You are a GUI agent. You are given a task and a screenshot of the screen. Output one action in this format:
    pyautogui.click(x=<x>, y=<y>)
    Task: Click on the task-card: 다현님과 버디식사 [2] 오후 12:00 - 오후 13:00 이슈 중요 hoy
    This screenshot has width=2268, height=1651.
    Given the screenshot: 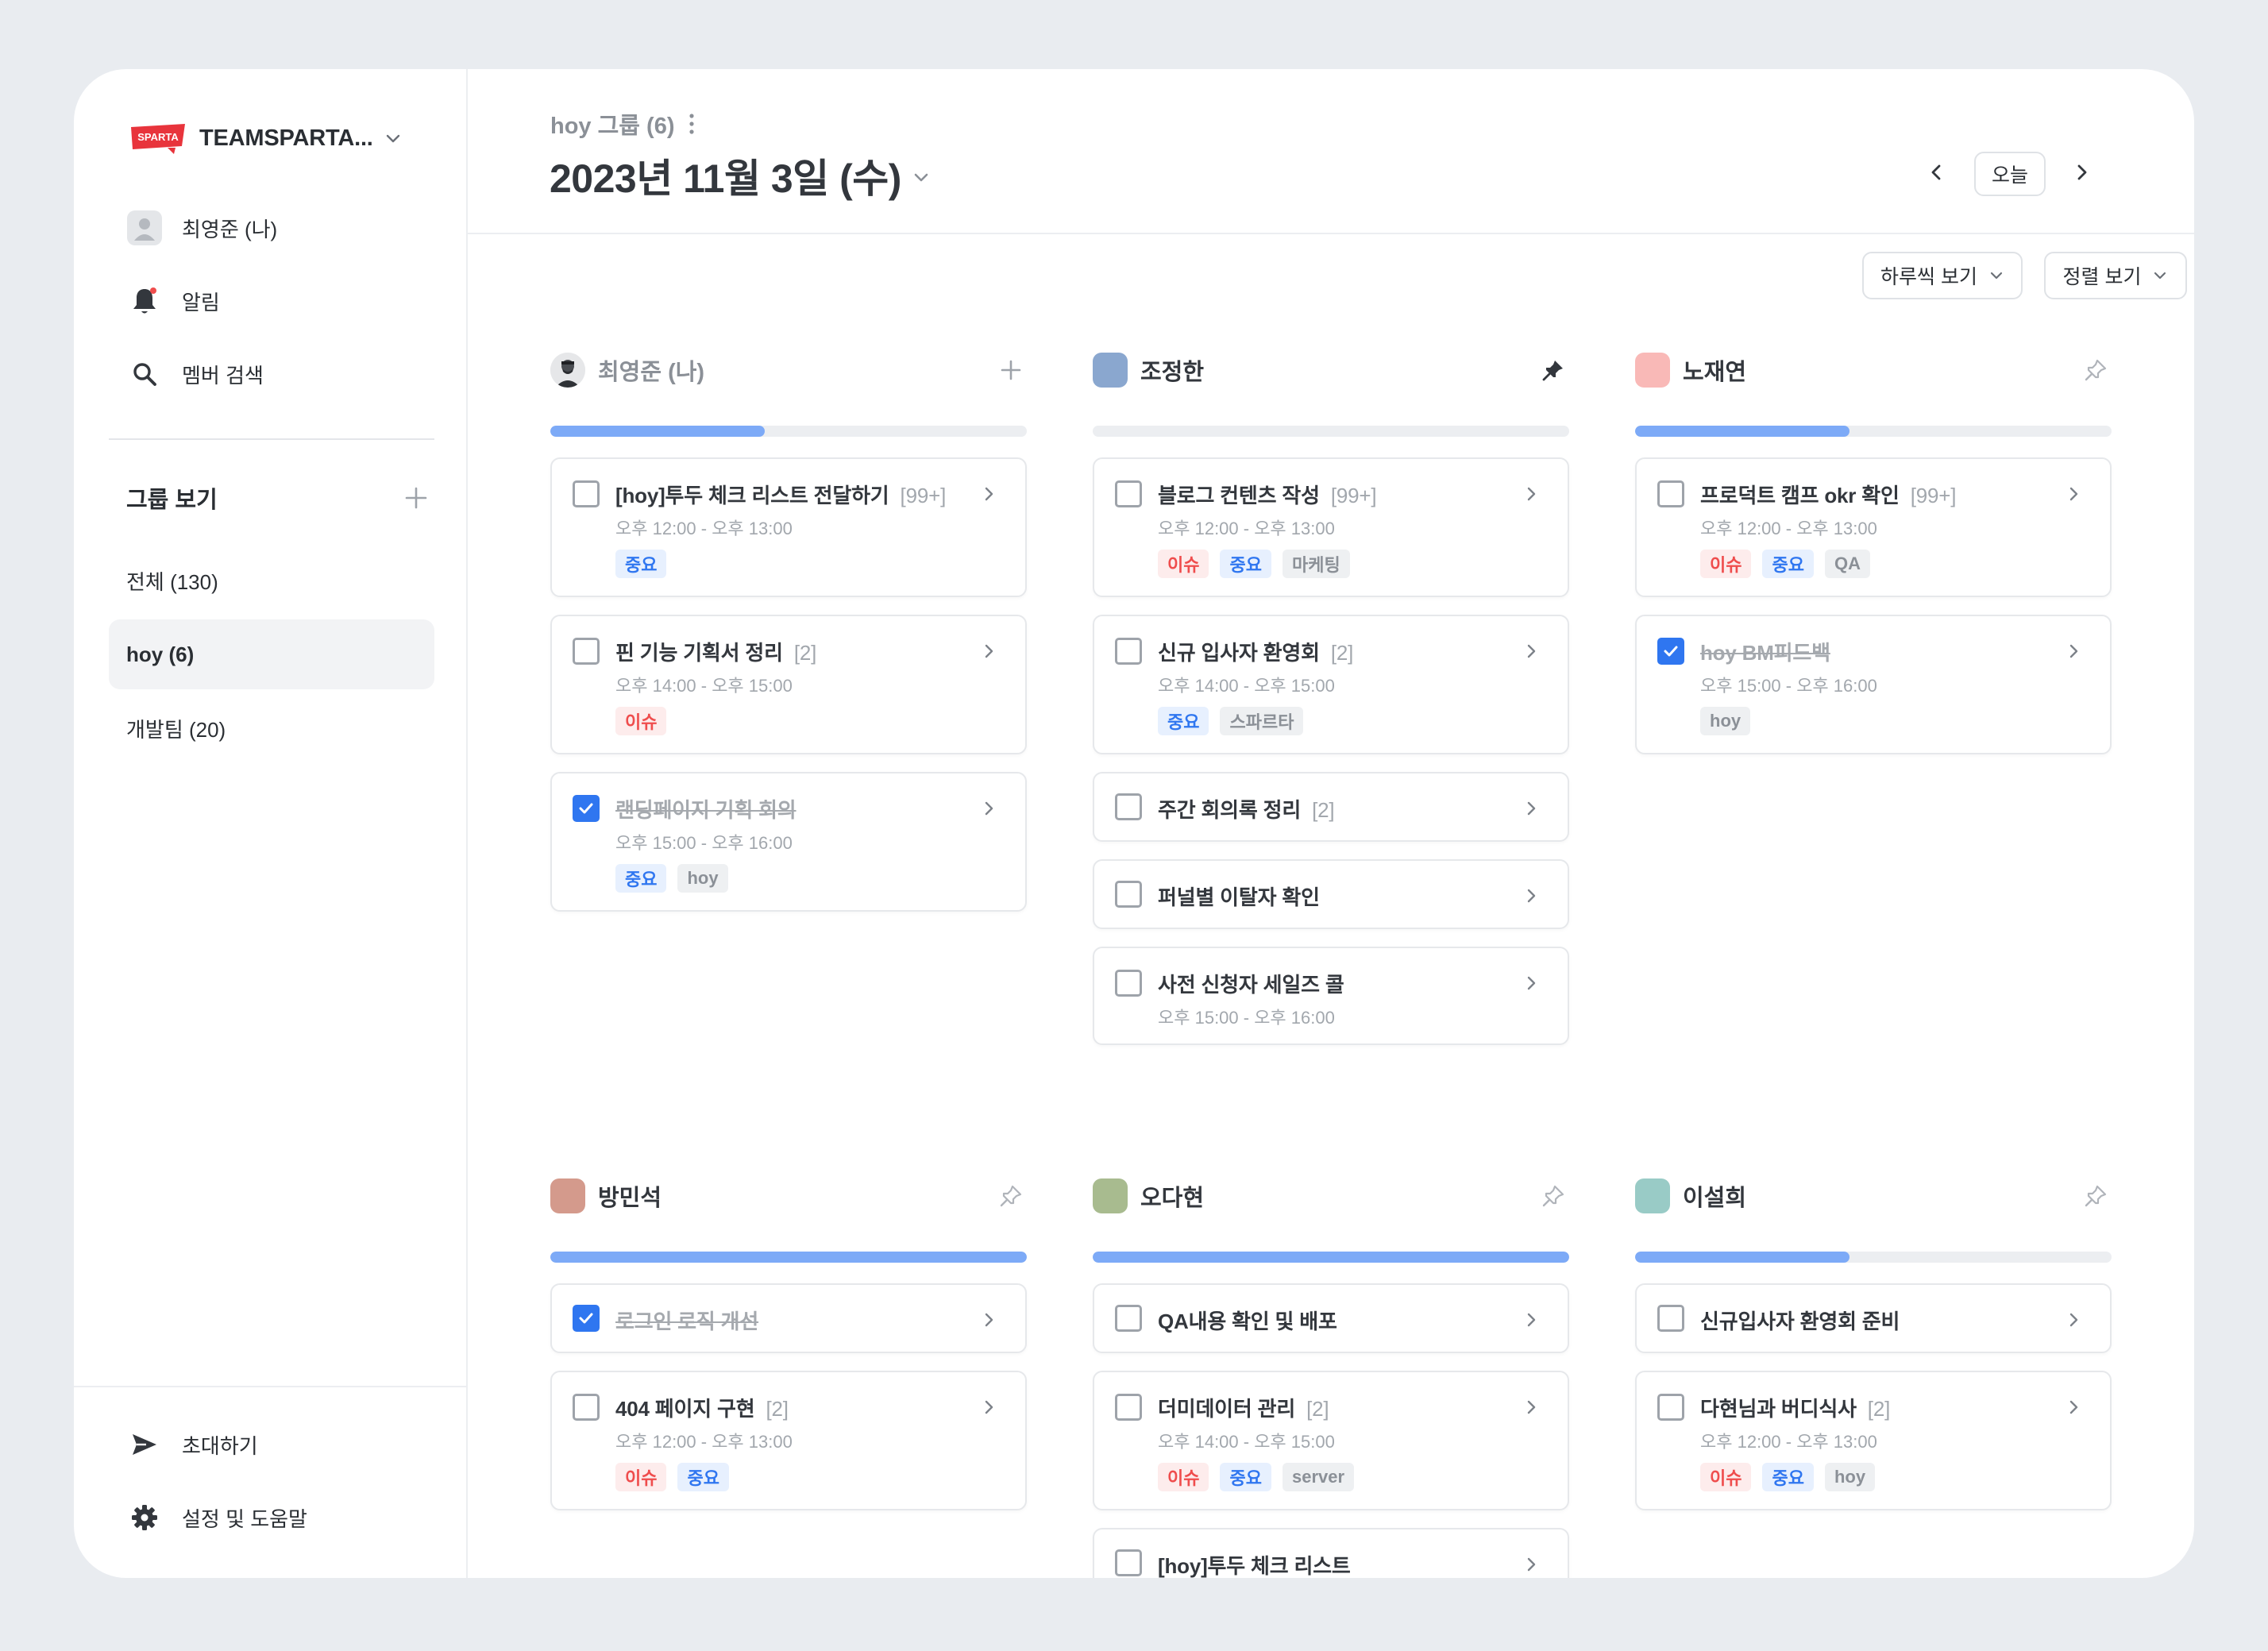 What is the action you would take?
    pyautogui.click(x=1873, y=1440)
    